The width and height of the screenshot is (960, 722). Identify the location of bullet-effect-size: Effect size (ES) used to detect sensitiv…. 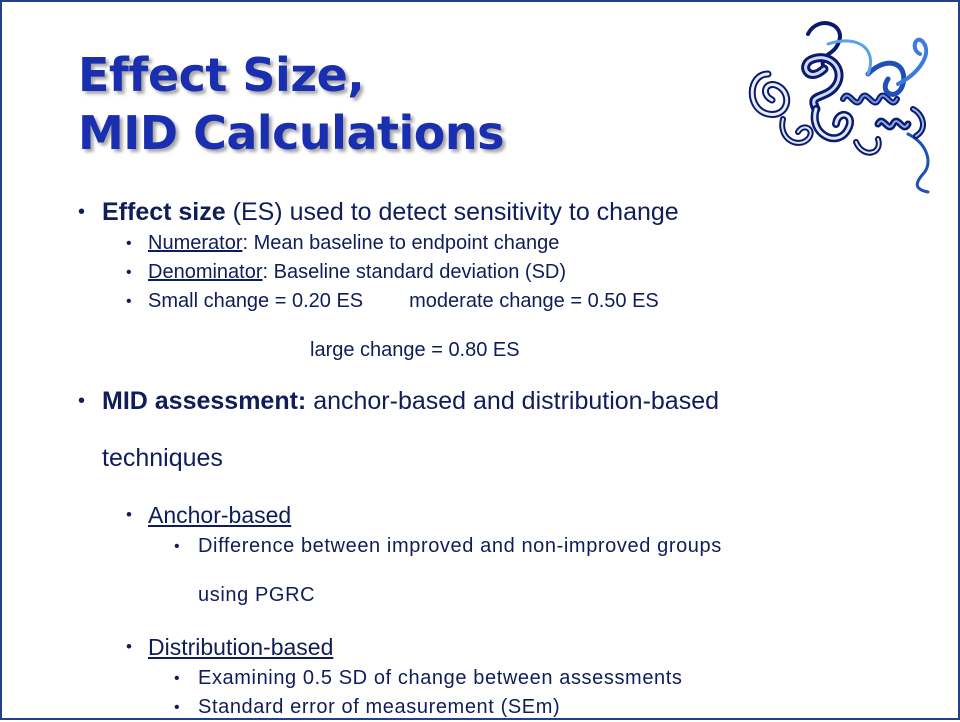
(509, 212).